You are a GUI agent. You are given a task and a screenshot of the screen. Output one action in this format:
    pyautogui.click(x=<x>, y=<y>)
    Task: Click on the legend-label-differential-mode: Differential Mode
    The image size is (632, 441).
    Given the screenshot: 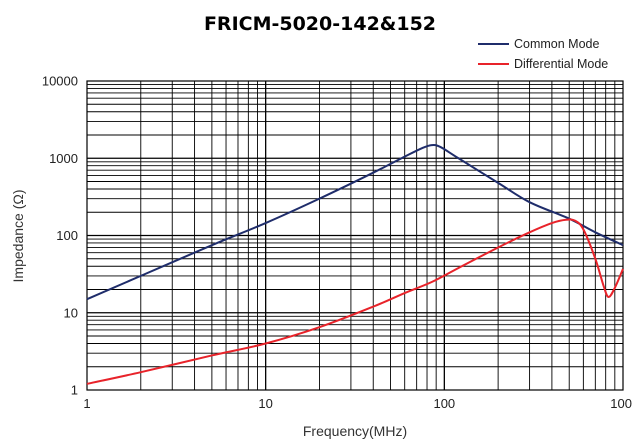 What is the action you would take?
    pyautogui.click(x=561, y=64)
    